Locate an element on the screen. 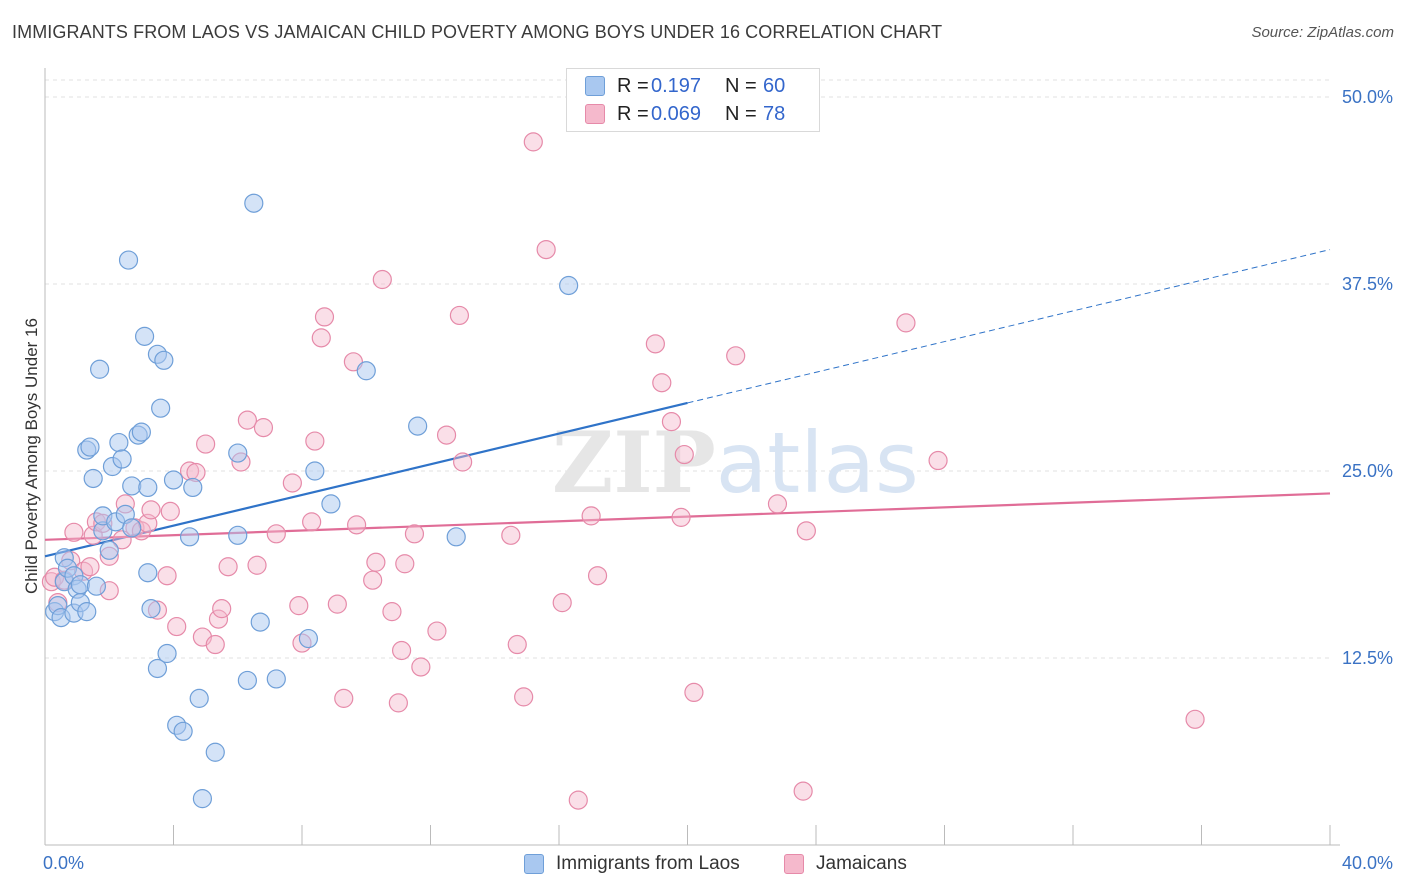 Image resolution: width=1406 pixels, height=892 pixels. series-legend: Immigrants from Laos Jamaicans is located at coordinates (703, 864).